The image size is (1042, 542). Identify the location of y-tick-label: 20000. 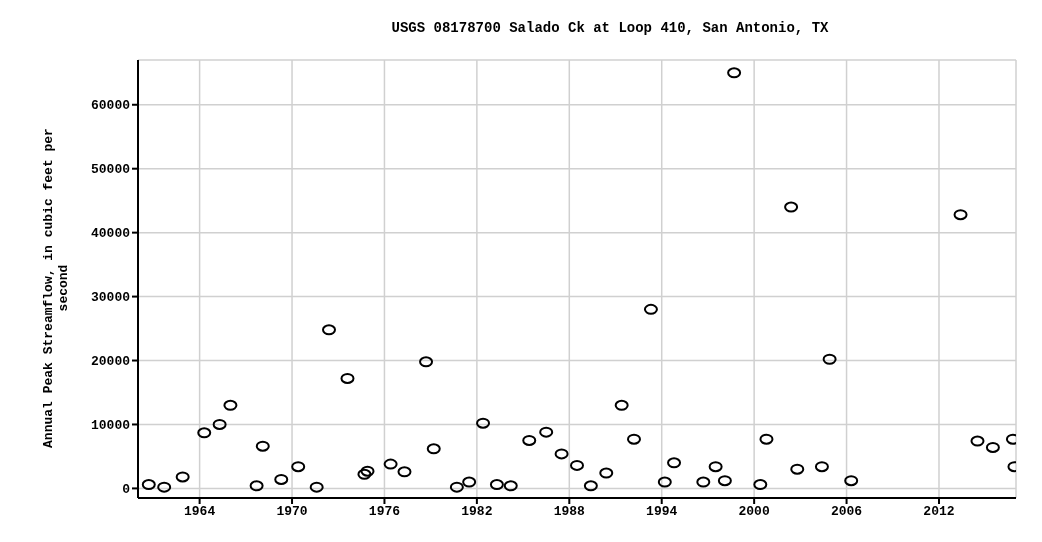
(110, 362).